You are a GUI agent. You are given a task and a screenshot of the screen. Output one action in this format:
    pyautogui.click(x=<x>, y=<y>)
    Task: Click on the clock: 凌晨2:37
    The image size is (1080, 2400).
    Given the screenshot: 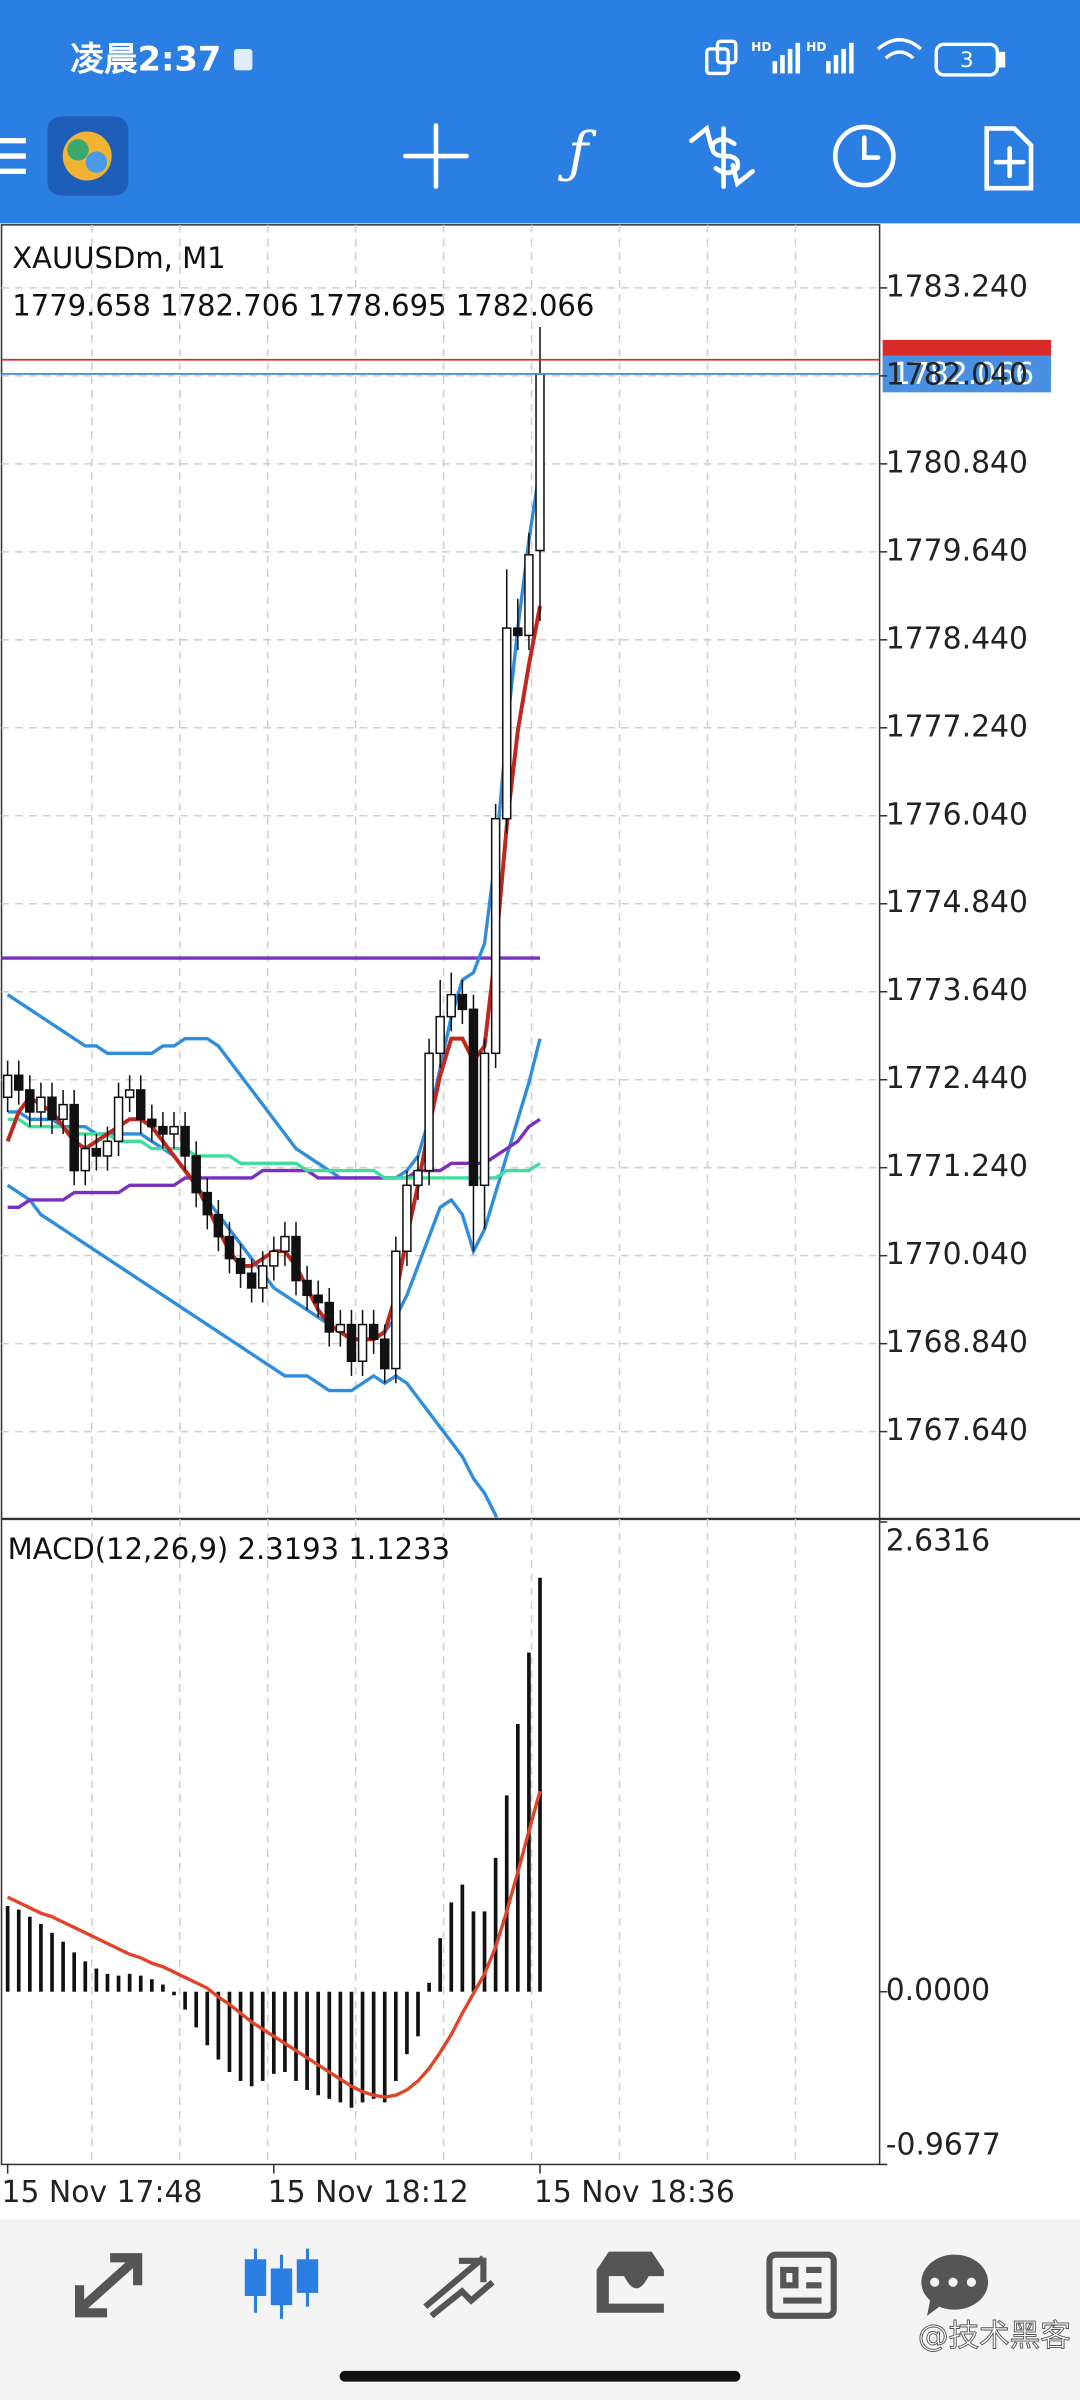 What is the action you would take?
    pyautogui.click(x=145, y=59)
    